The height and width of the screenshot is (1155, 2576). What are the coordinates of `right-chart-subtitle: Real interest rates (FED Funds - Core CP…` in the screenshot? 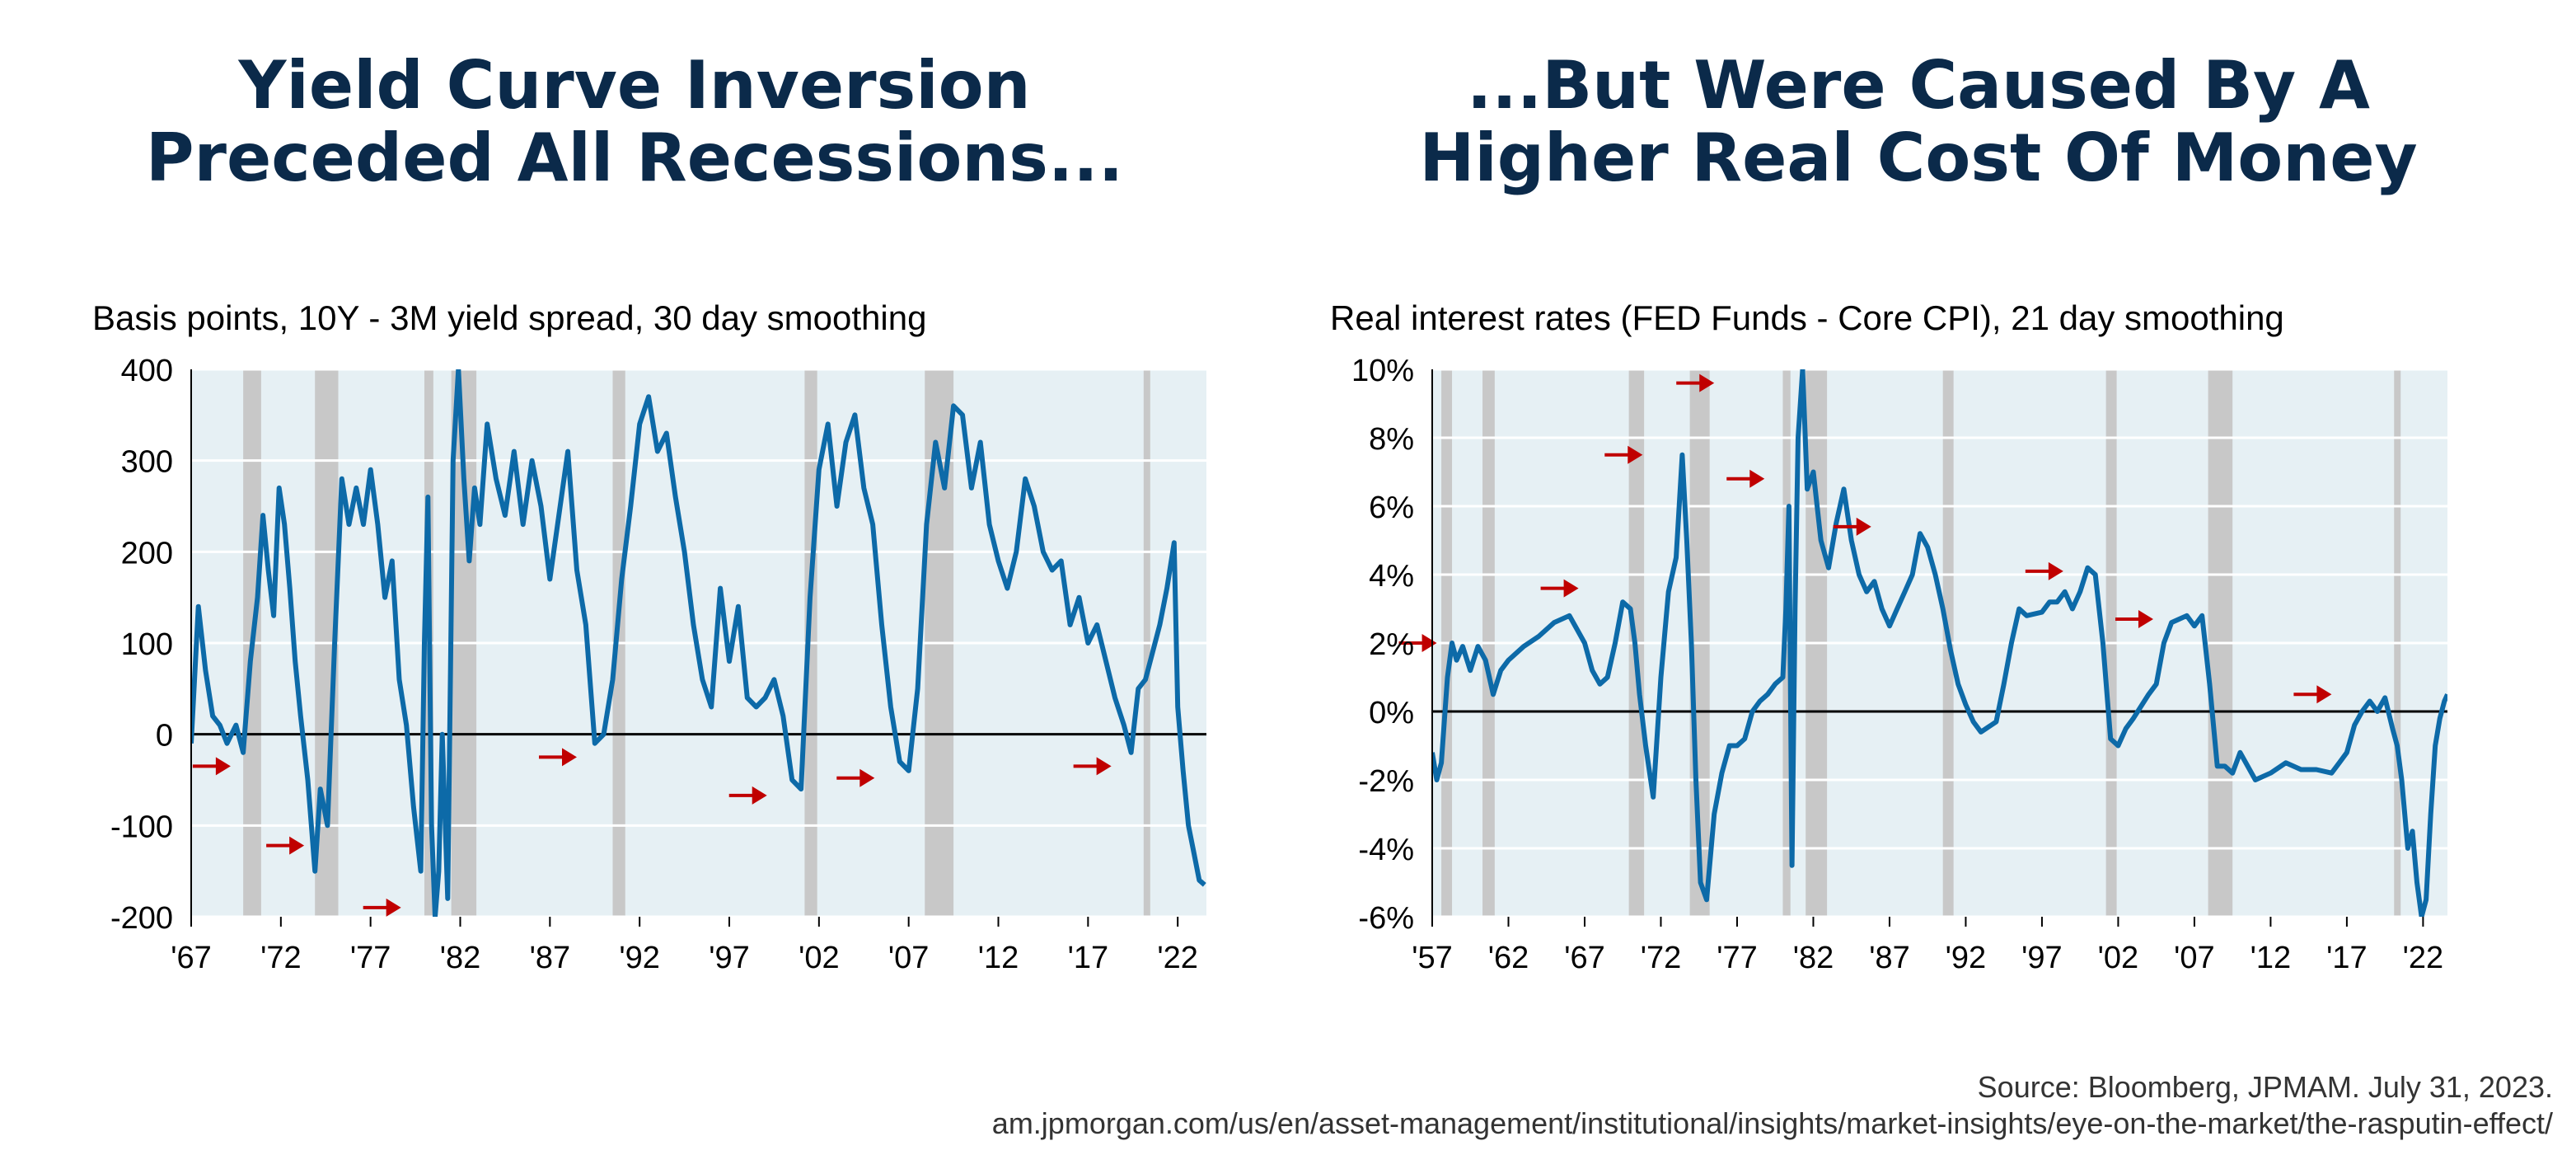 It's located at (1807, 318).